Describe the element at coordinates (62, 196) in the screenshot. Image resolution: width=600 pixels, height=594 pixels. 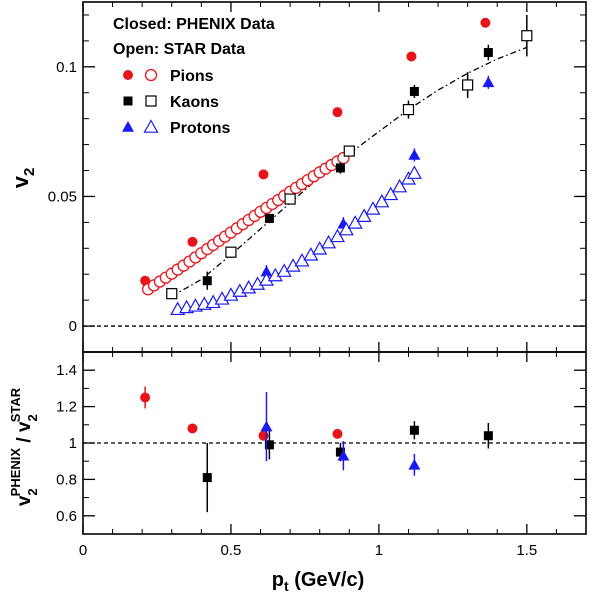
I see `y-tick-label: 0.05` at that location.